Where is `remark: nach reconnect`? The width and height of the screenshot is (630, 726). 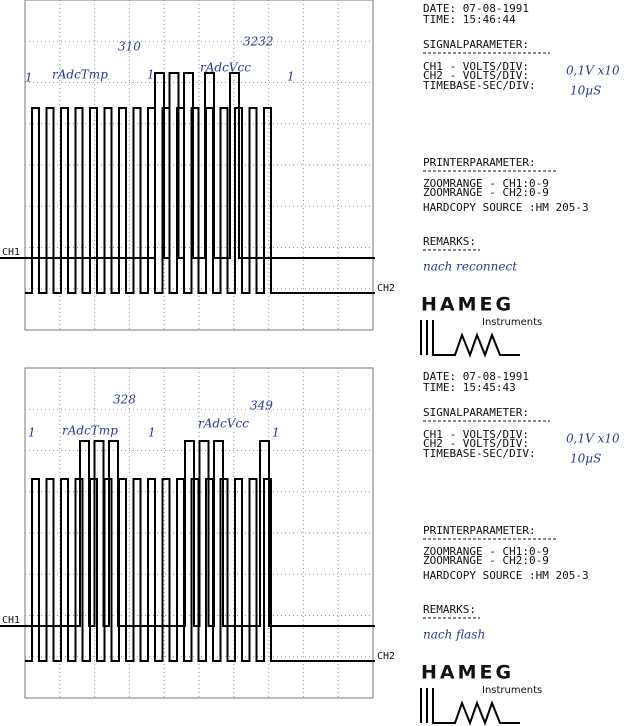
remark: nach reconnect is located at coordinates (470, 267).